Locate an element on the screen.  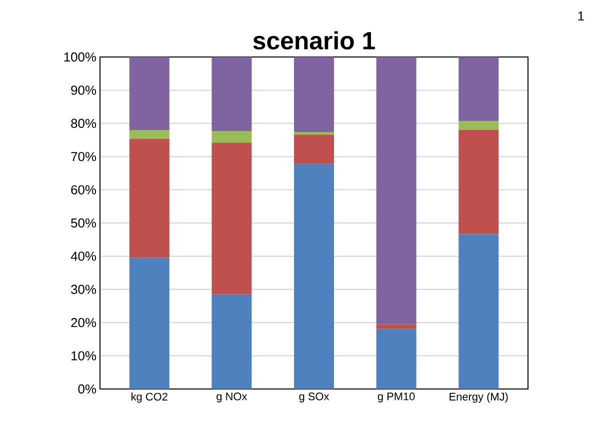
y-tick-label: 20% is located at coordinates (83, 323).